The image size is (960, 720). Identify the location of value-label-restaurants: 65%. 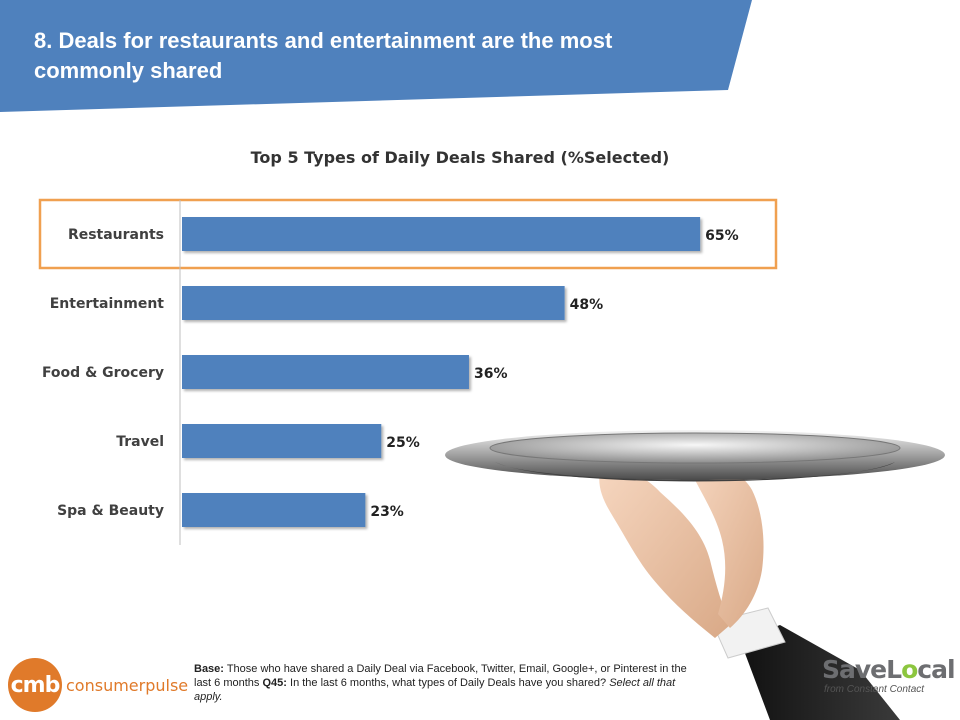
(722, 236).